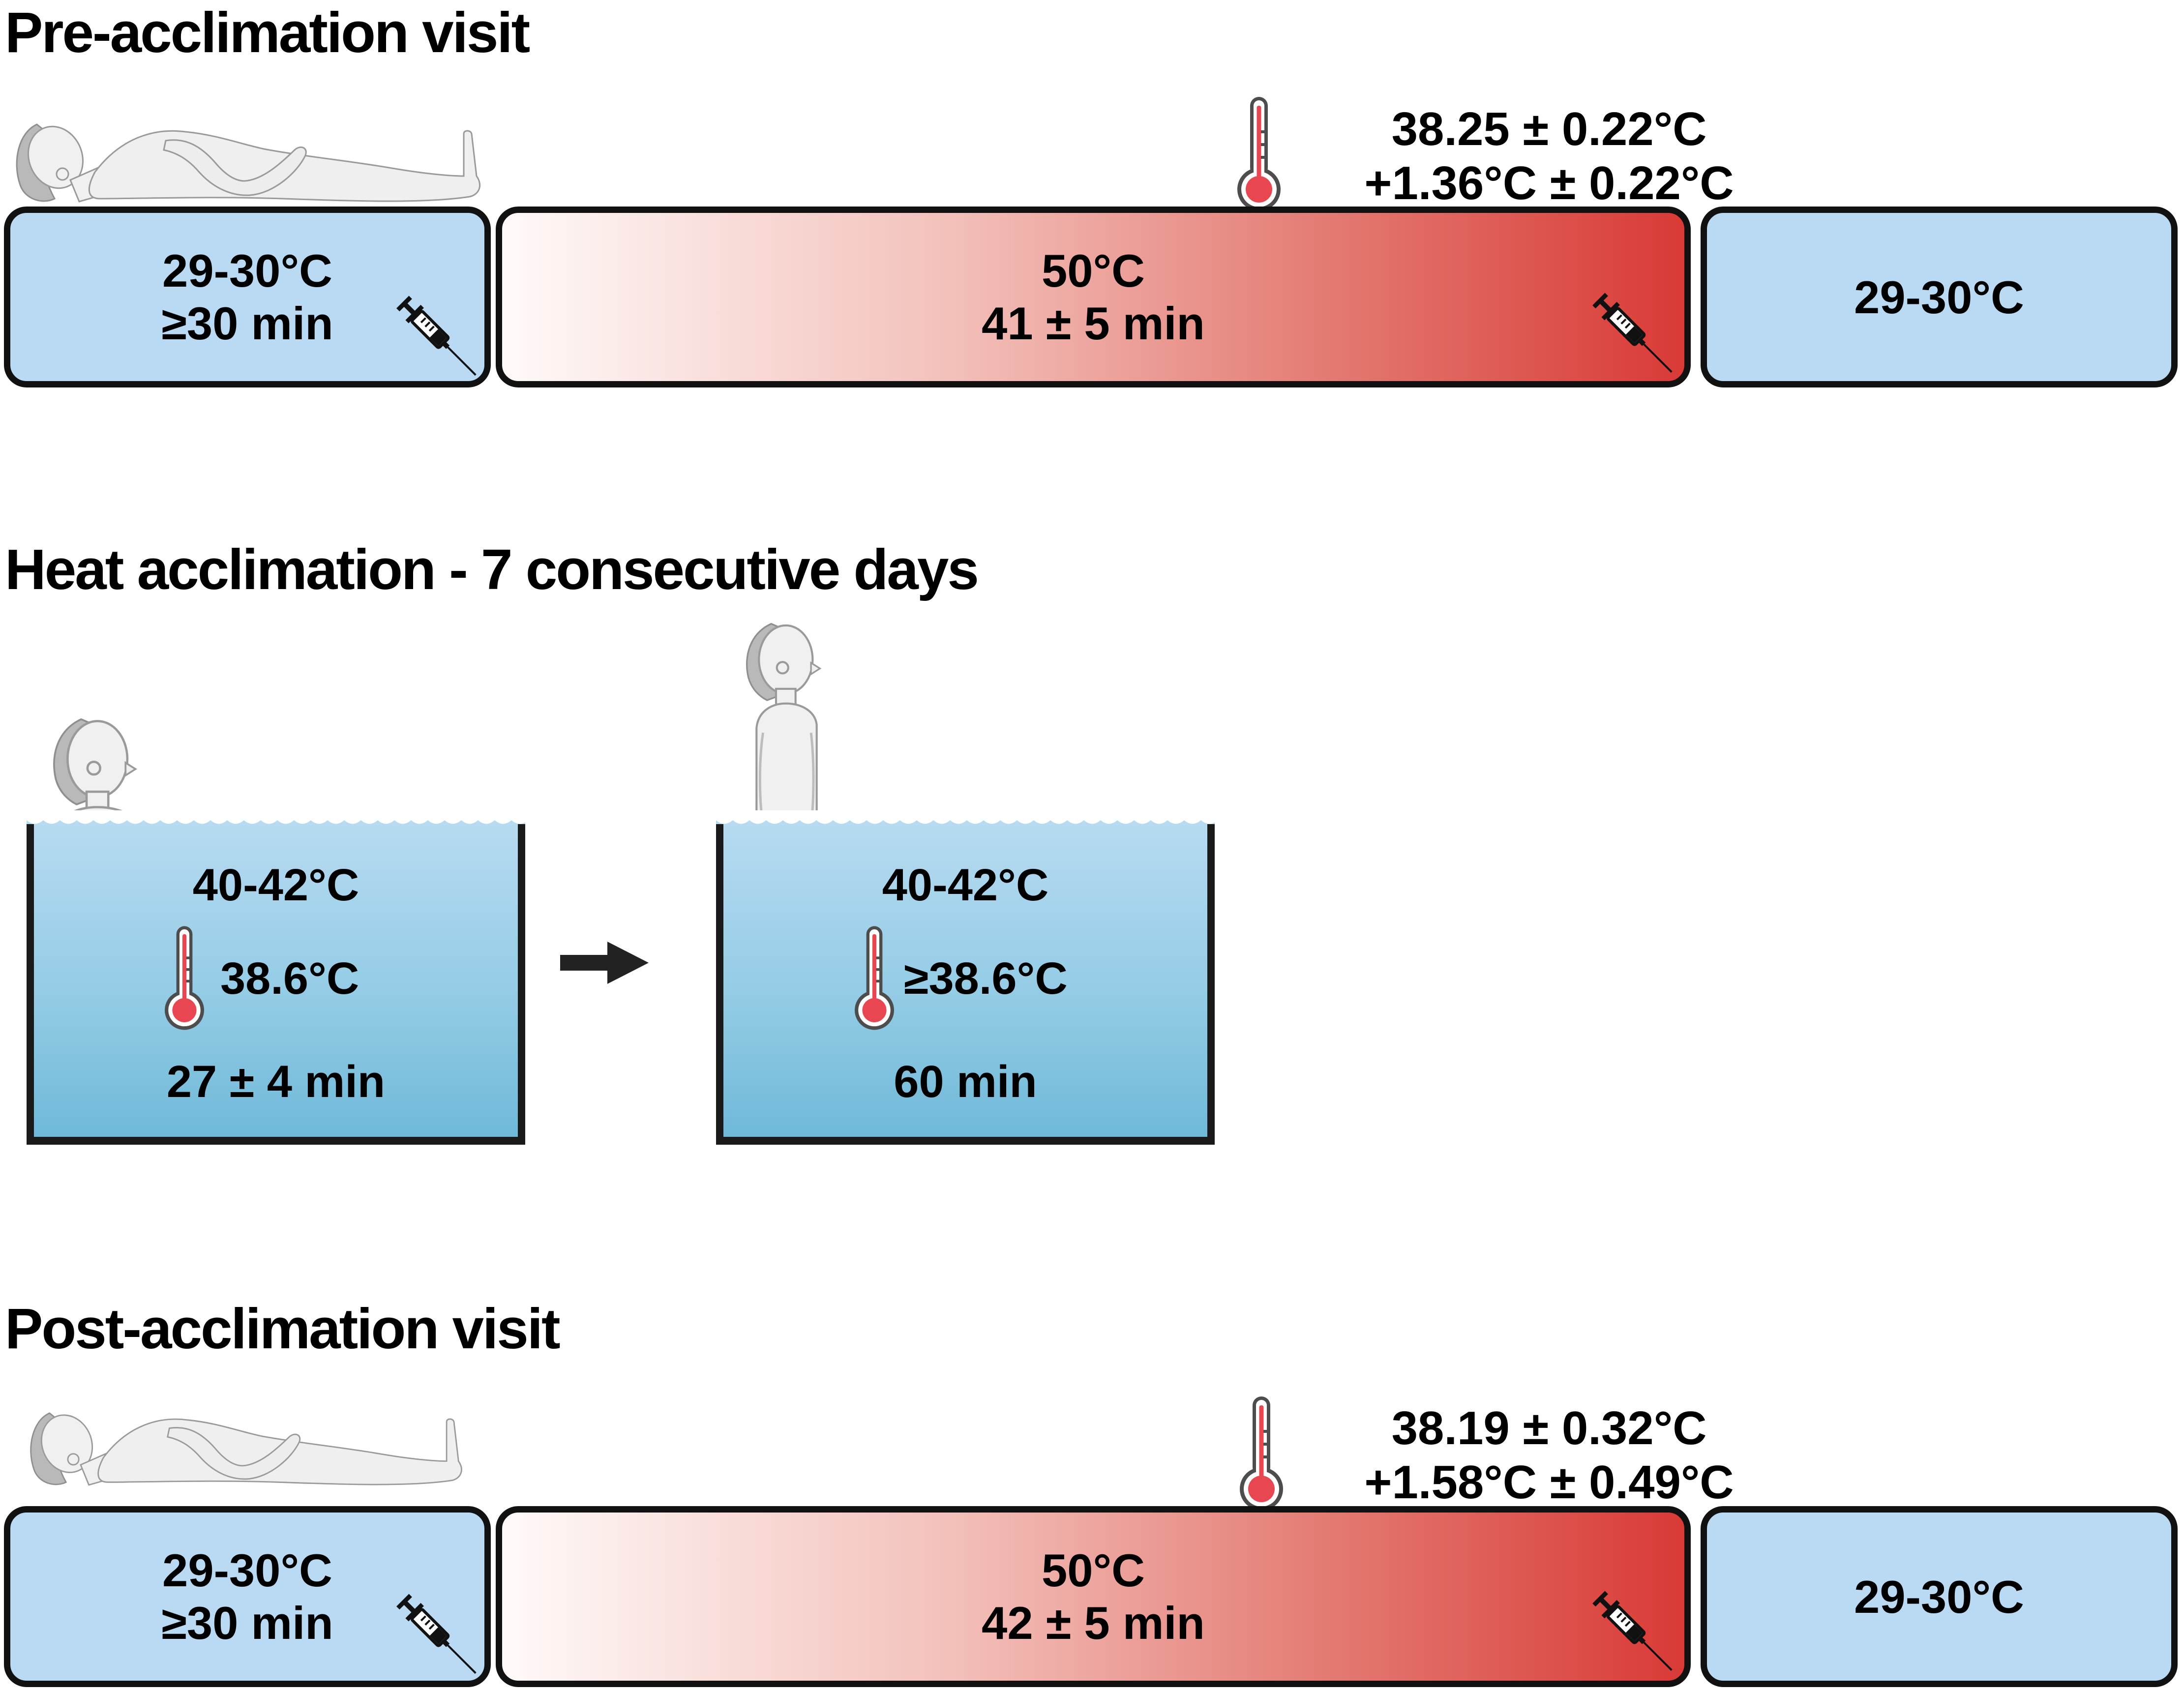 This screenshot has width=2184, height=1691. Describe the element at coordinates (283, 1329) in the screenshot. I see `post-acclimation-title: Post-acclimation visit` at that location.